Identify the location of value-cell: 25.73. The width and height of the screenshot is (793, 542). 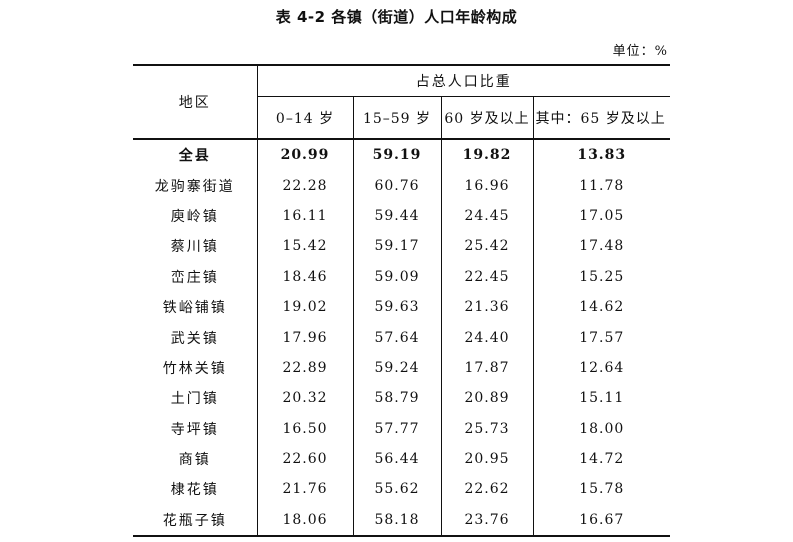
(486, 428).